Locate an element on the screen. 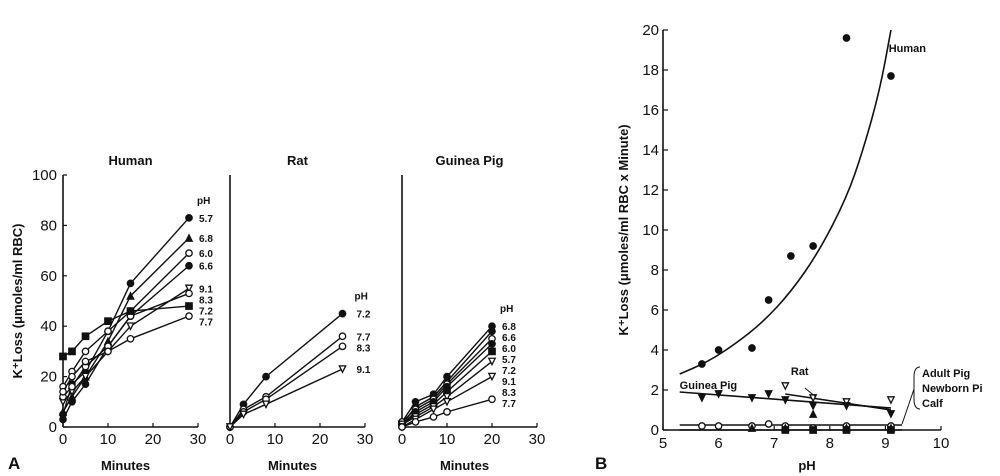  panel-b-y-tick-label: 12 is located at coordinates (650, 190).